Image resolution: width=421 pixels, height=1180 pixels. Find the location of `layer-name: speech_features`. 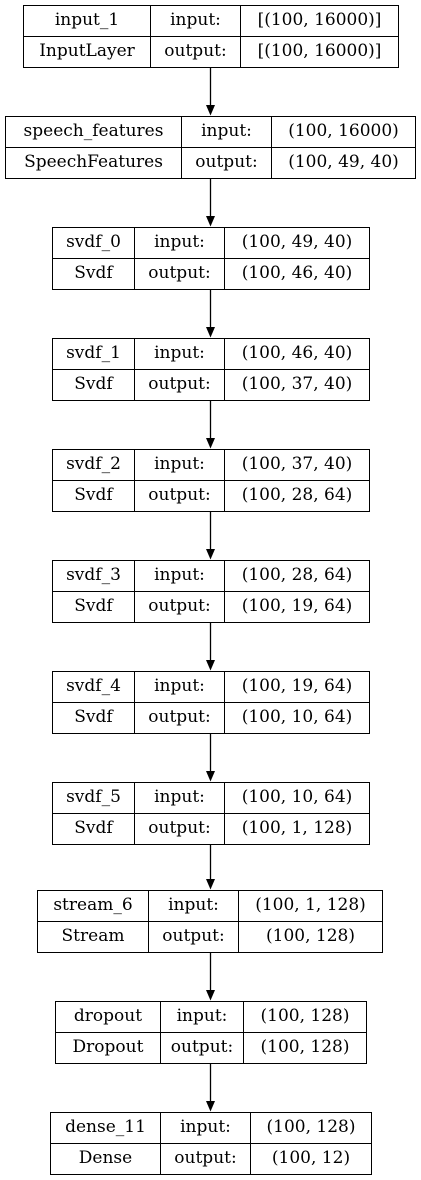

layer-name: speech_features is located at coordinates (94, 132).